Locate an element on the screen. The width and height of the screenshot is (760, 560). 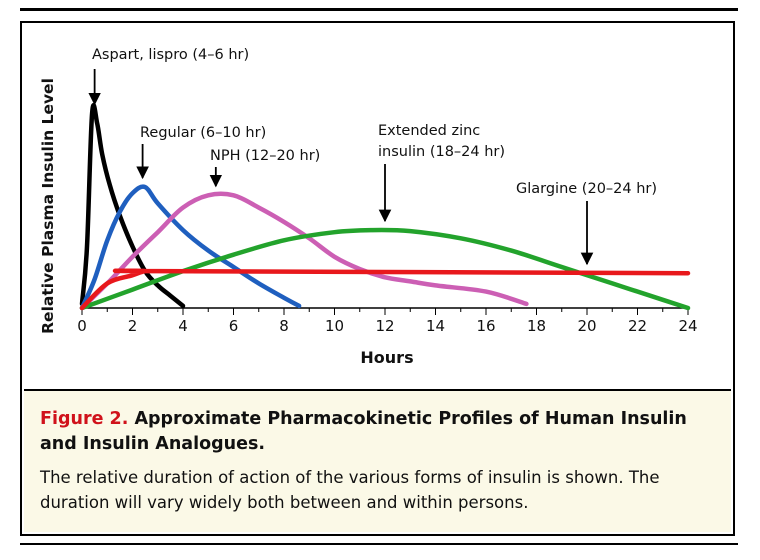
x-tick-label: 14 is located at coordinates (435, 326).